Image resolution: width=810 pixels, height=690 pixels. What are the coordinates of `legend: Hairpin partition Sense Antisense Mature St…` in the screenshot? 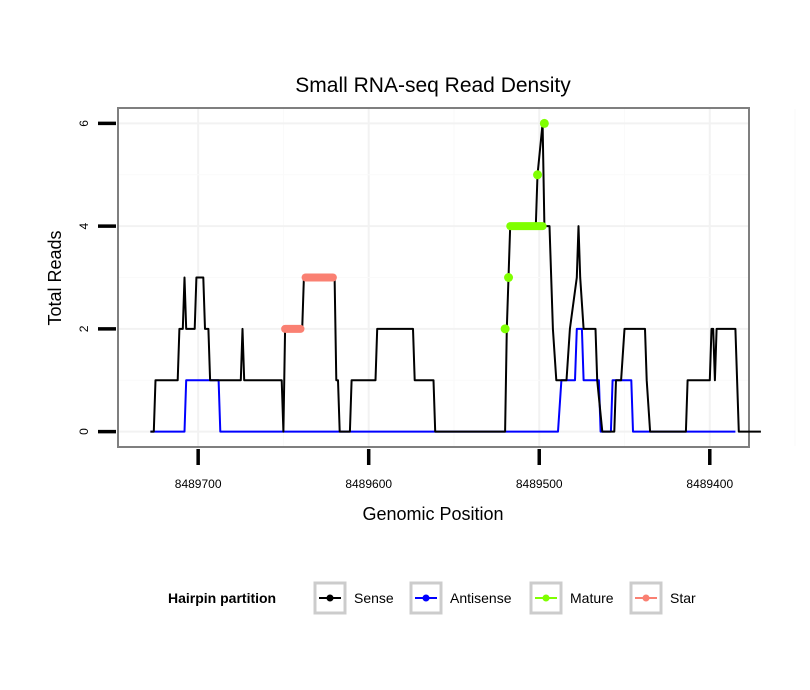 It's located at (432, 598).